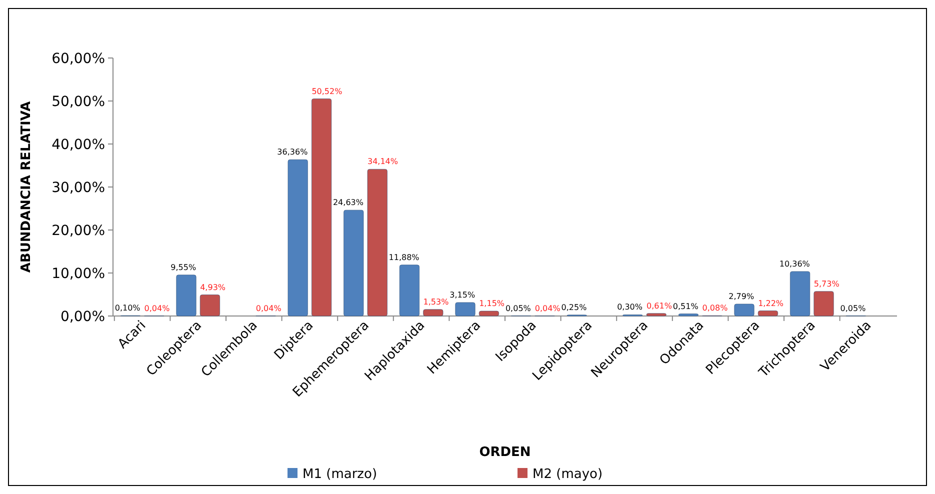 Image resolution: width=935 pixels, height=494 pixels. I want to click on data-label: 0,30%, so click(630, 307).